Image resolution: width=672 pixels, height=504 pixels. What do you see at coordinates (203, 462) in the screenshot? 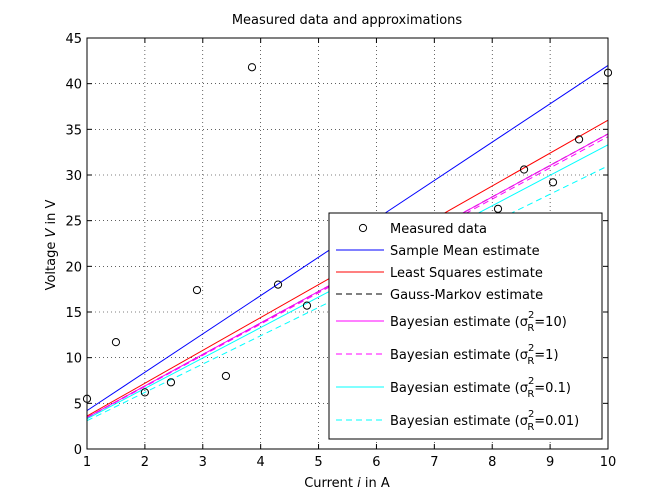
I see `x-tick-label: 3` at bounding box center [203, 462].